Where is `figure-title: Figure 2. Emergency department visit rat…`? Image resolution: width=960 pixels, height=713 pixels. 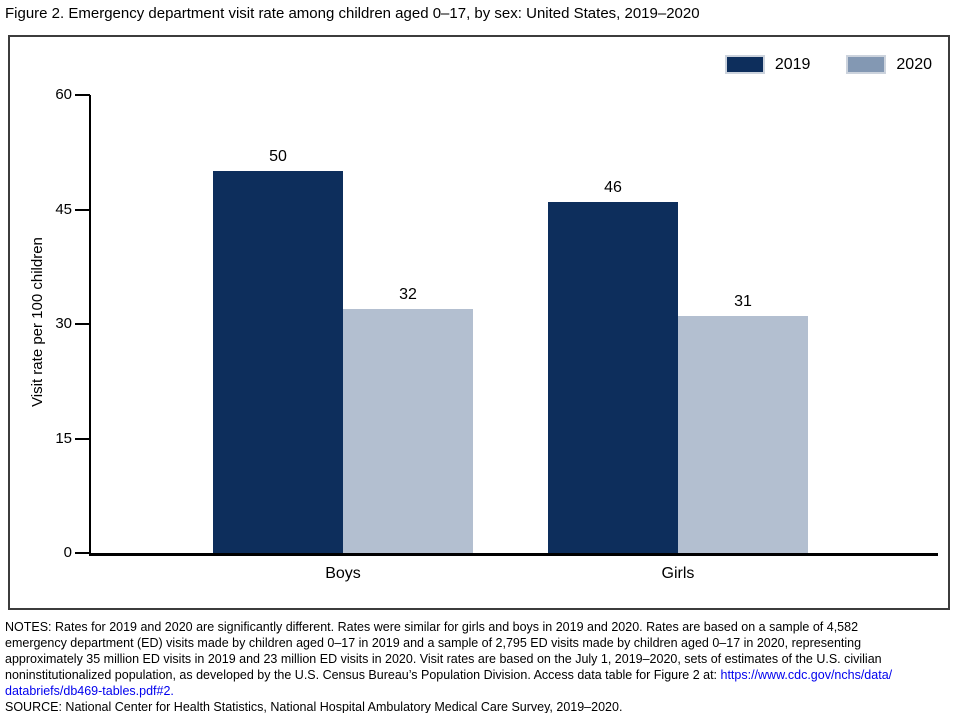 figure-title: Figure 2. Emergency department visit rat… is located at coordinates (352, 13).